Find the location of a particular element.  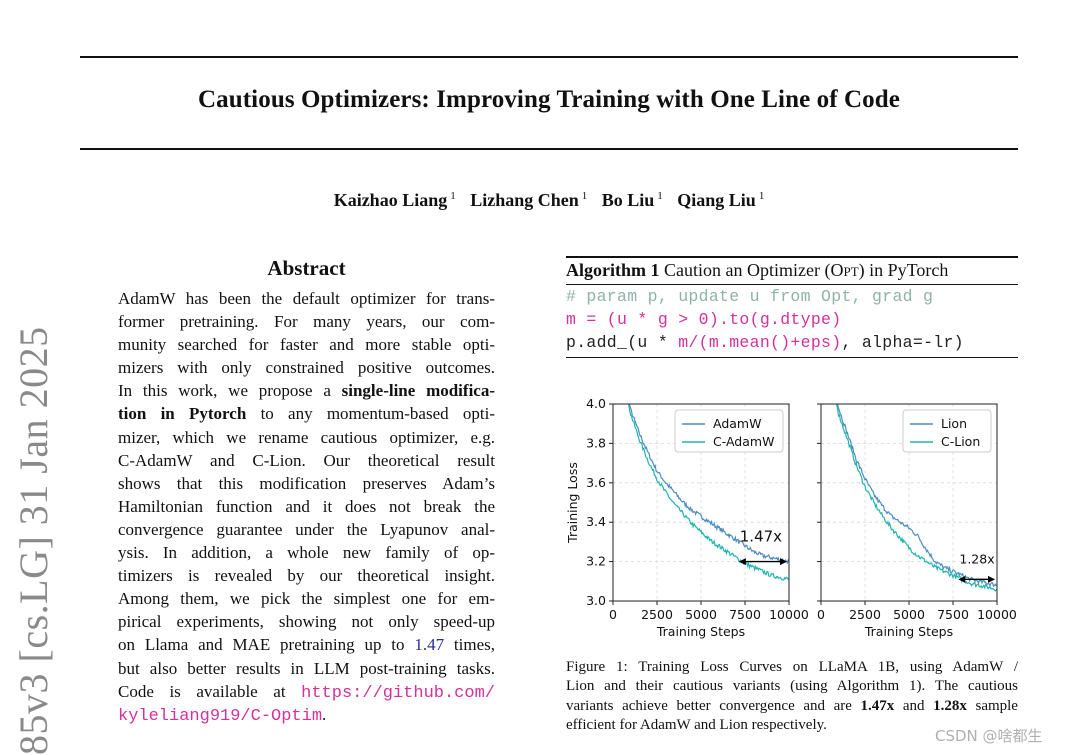

code-run-highlight: m/(m.mean()+eps) is located at coordinates (760, 342).